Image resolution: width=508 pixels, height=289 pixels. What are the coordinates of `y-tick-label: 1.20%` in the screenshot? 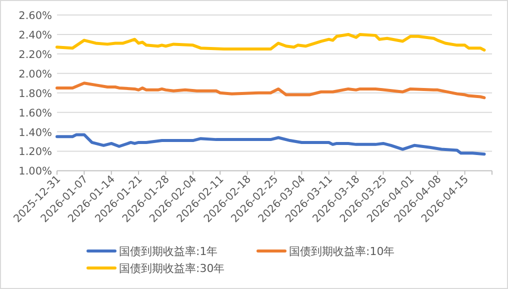 It's located at (35, 152).